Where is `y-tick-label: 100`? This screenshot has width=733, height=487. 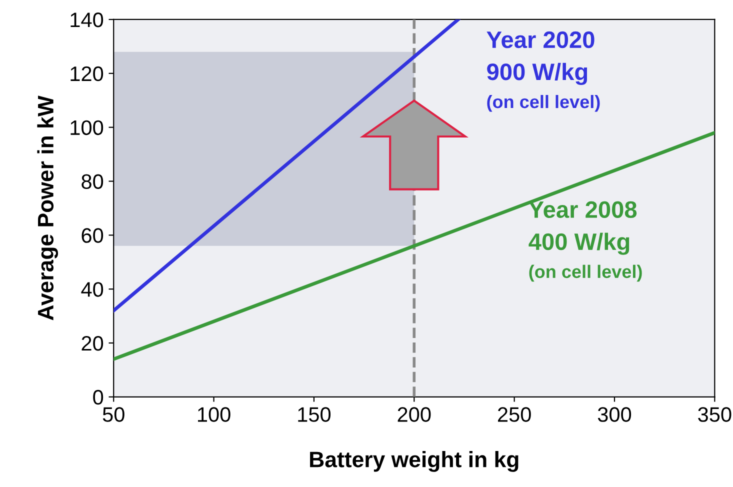 y-tick-label: 100 is located at coordinates (87, 128).